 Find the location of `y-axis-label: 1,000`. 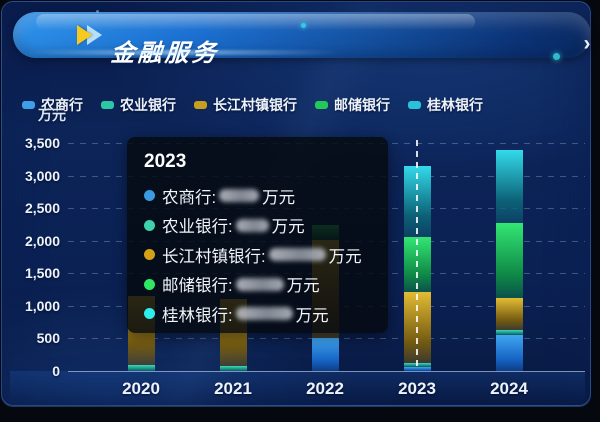

y-axis-label: 1,000 is located at coordinates (42, 305).